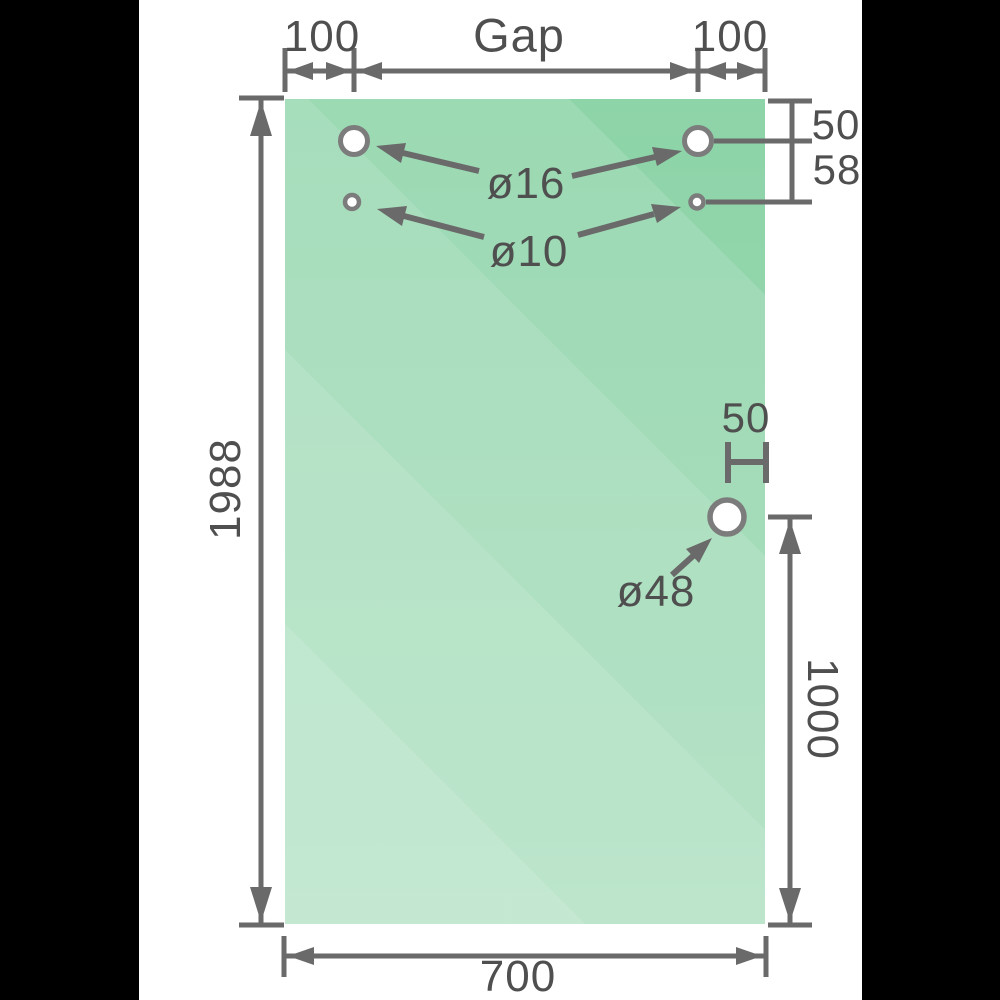 Image resolution: width=1000 pixels, height=1000 pixels. Describe the element at coordinates (529, 251) in the screenshot. I see `dim-label-o10: ø10` at that location.